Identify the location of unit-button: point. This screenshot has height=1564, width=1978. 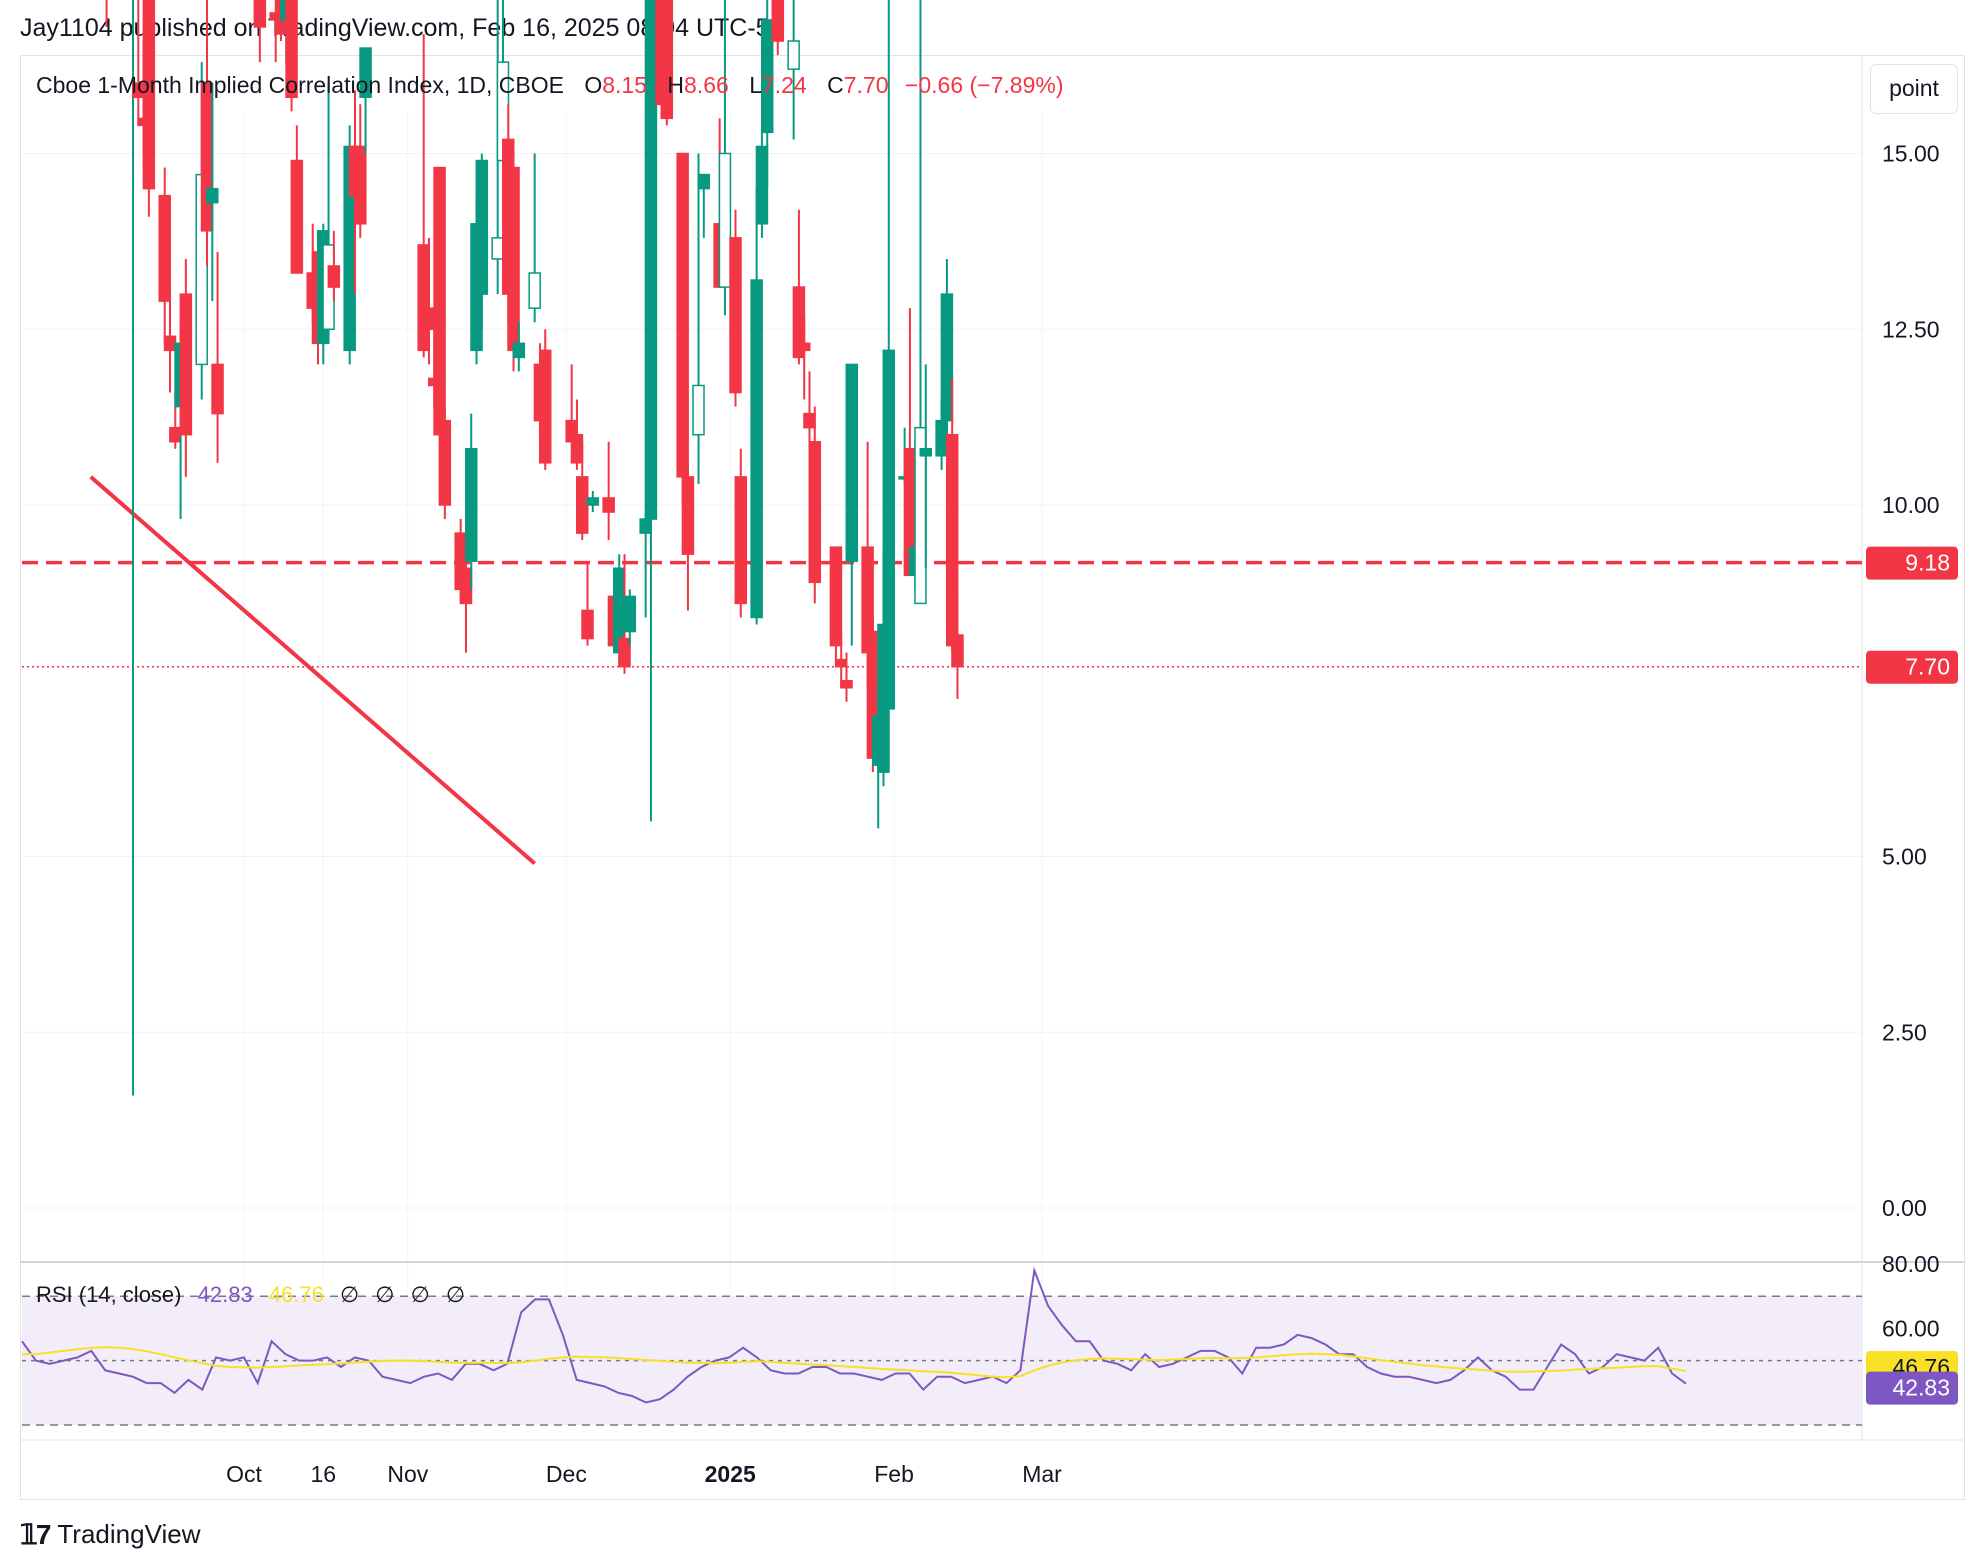
(1914, 89).